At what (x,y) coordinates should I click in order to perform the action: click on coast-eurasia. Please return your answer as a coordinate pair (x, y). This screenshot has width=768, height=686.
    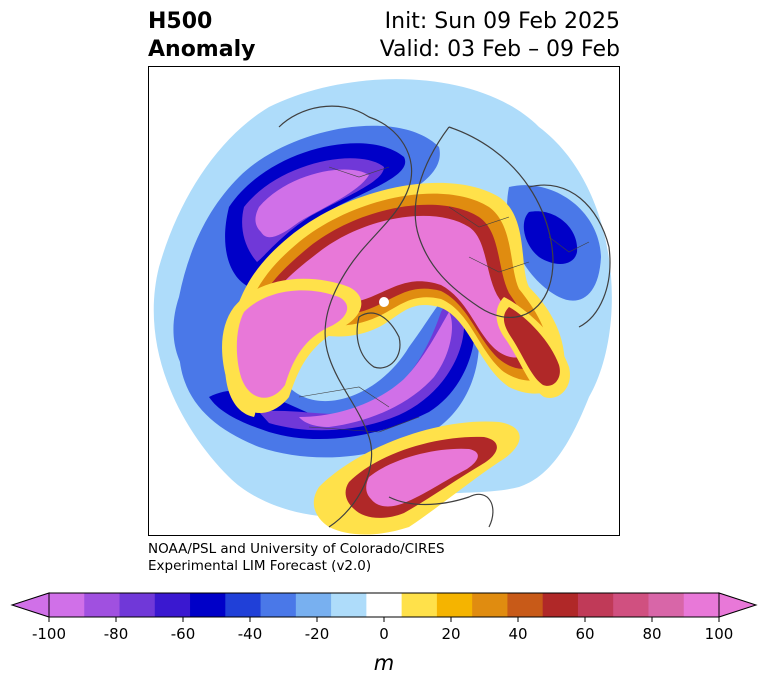
    Looking at the image, I should click on (484, 222).